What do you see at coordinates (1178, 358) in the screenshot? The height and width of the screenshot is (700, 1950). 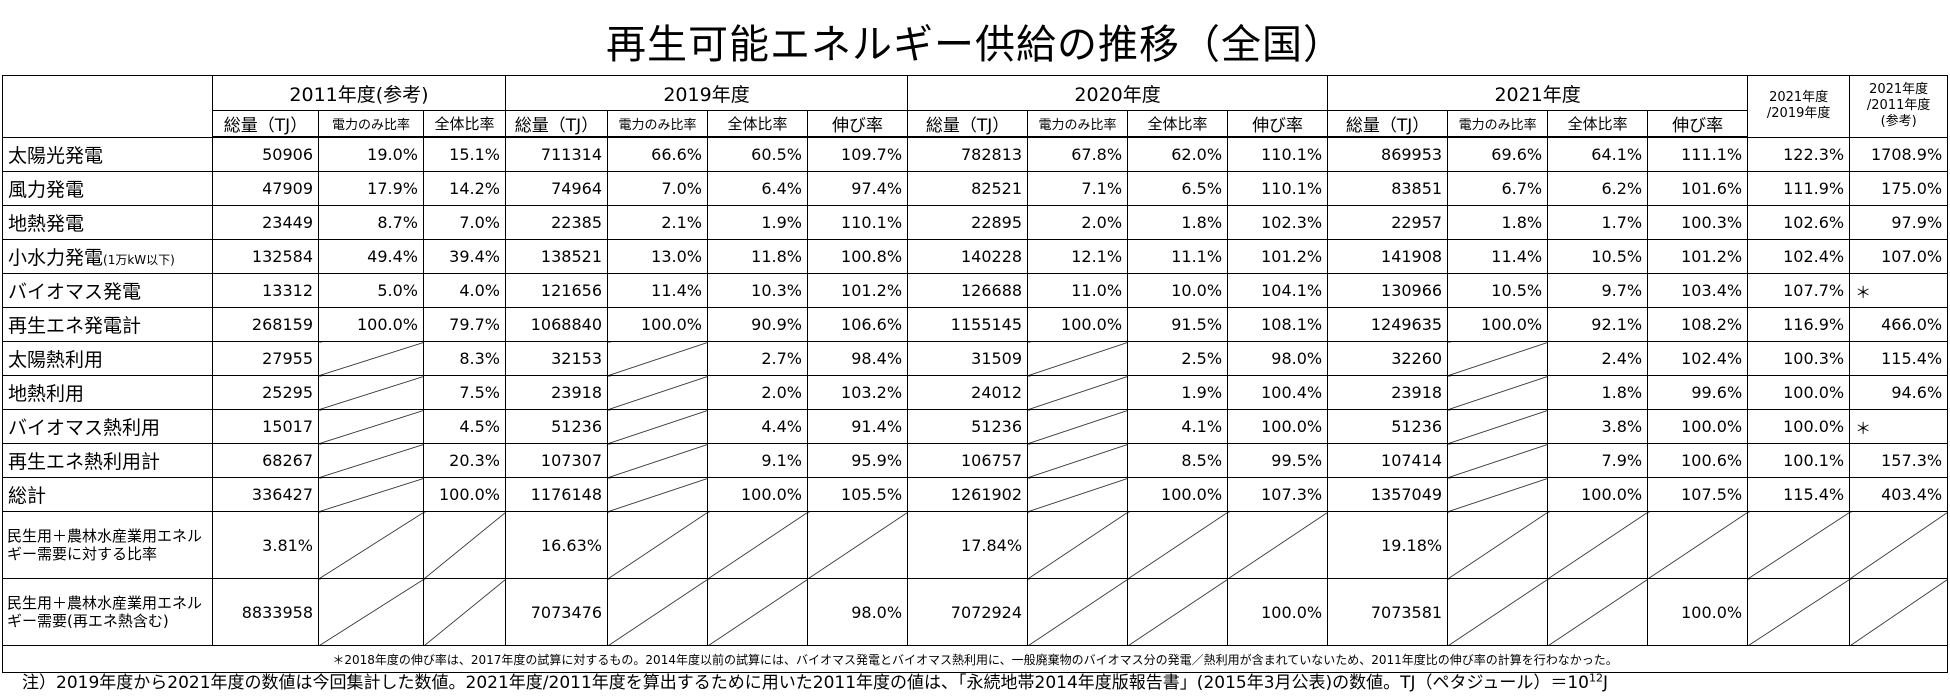 I see `table-cell: 2.5%` at bounding box center [1178, 358].